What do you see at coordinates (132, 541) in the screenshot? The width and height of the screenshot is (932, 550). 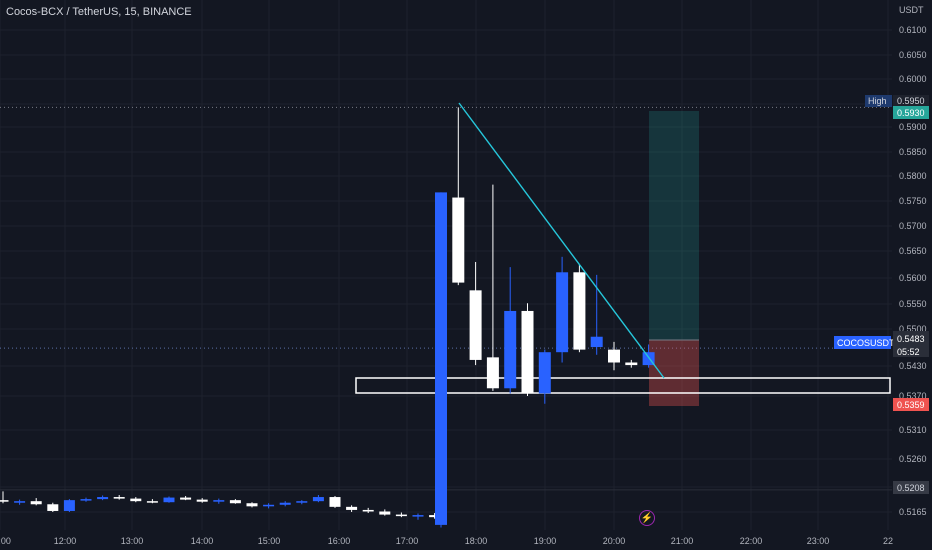 I see `x-tick-label: 13:00` at bounding box center [132, 541].